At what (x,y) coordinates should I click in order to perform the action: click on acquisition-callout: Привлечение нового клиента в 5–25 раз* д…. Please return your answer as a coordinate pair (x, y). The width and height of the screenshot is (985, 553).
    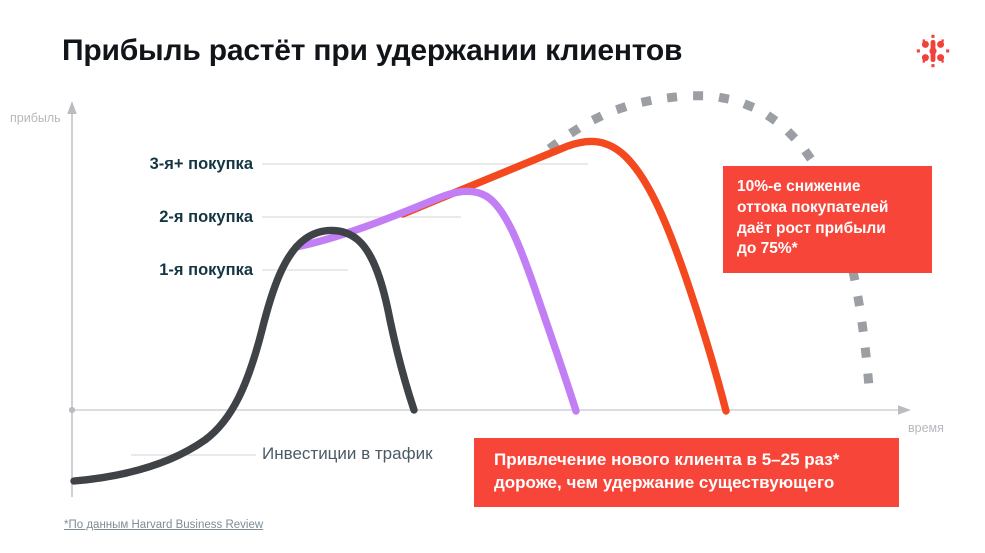
    Looking at the image, I should click on (686, 472).